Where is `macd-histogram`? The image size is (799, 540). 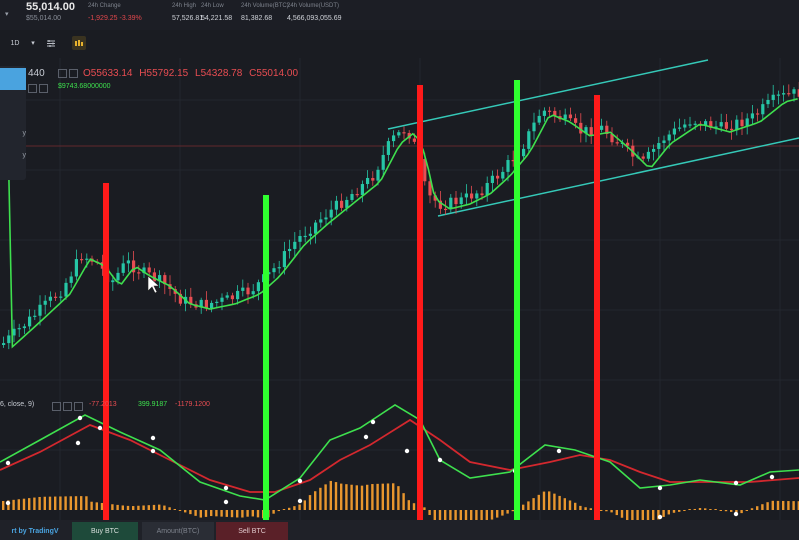
macd-histogram is located at coordinates (400, 506).